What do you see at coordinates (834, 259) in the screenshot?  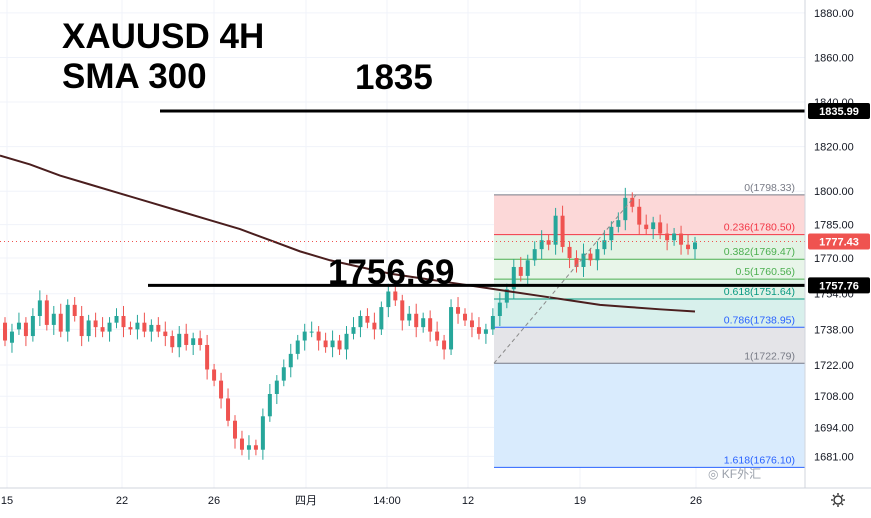 I see `price-tick-label: 1770.00` at bounding box center [834, 259].